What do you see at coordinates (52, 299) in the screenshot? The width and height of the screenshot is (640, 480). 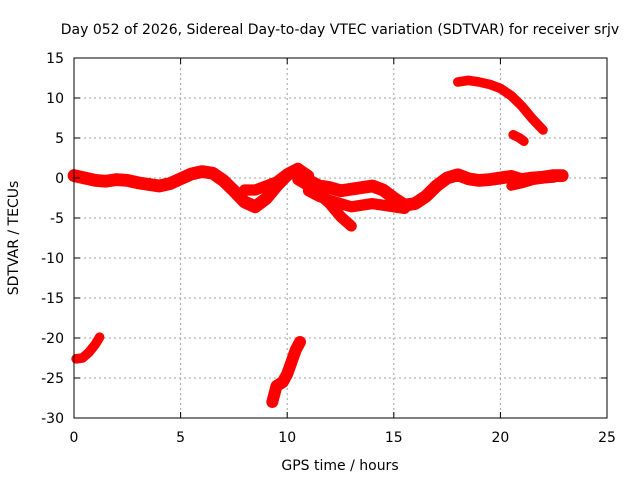 I see `y-tick-label: -15` at bounding box center [52, 299].